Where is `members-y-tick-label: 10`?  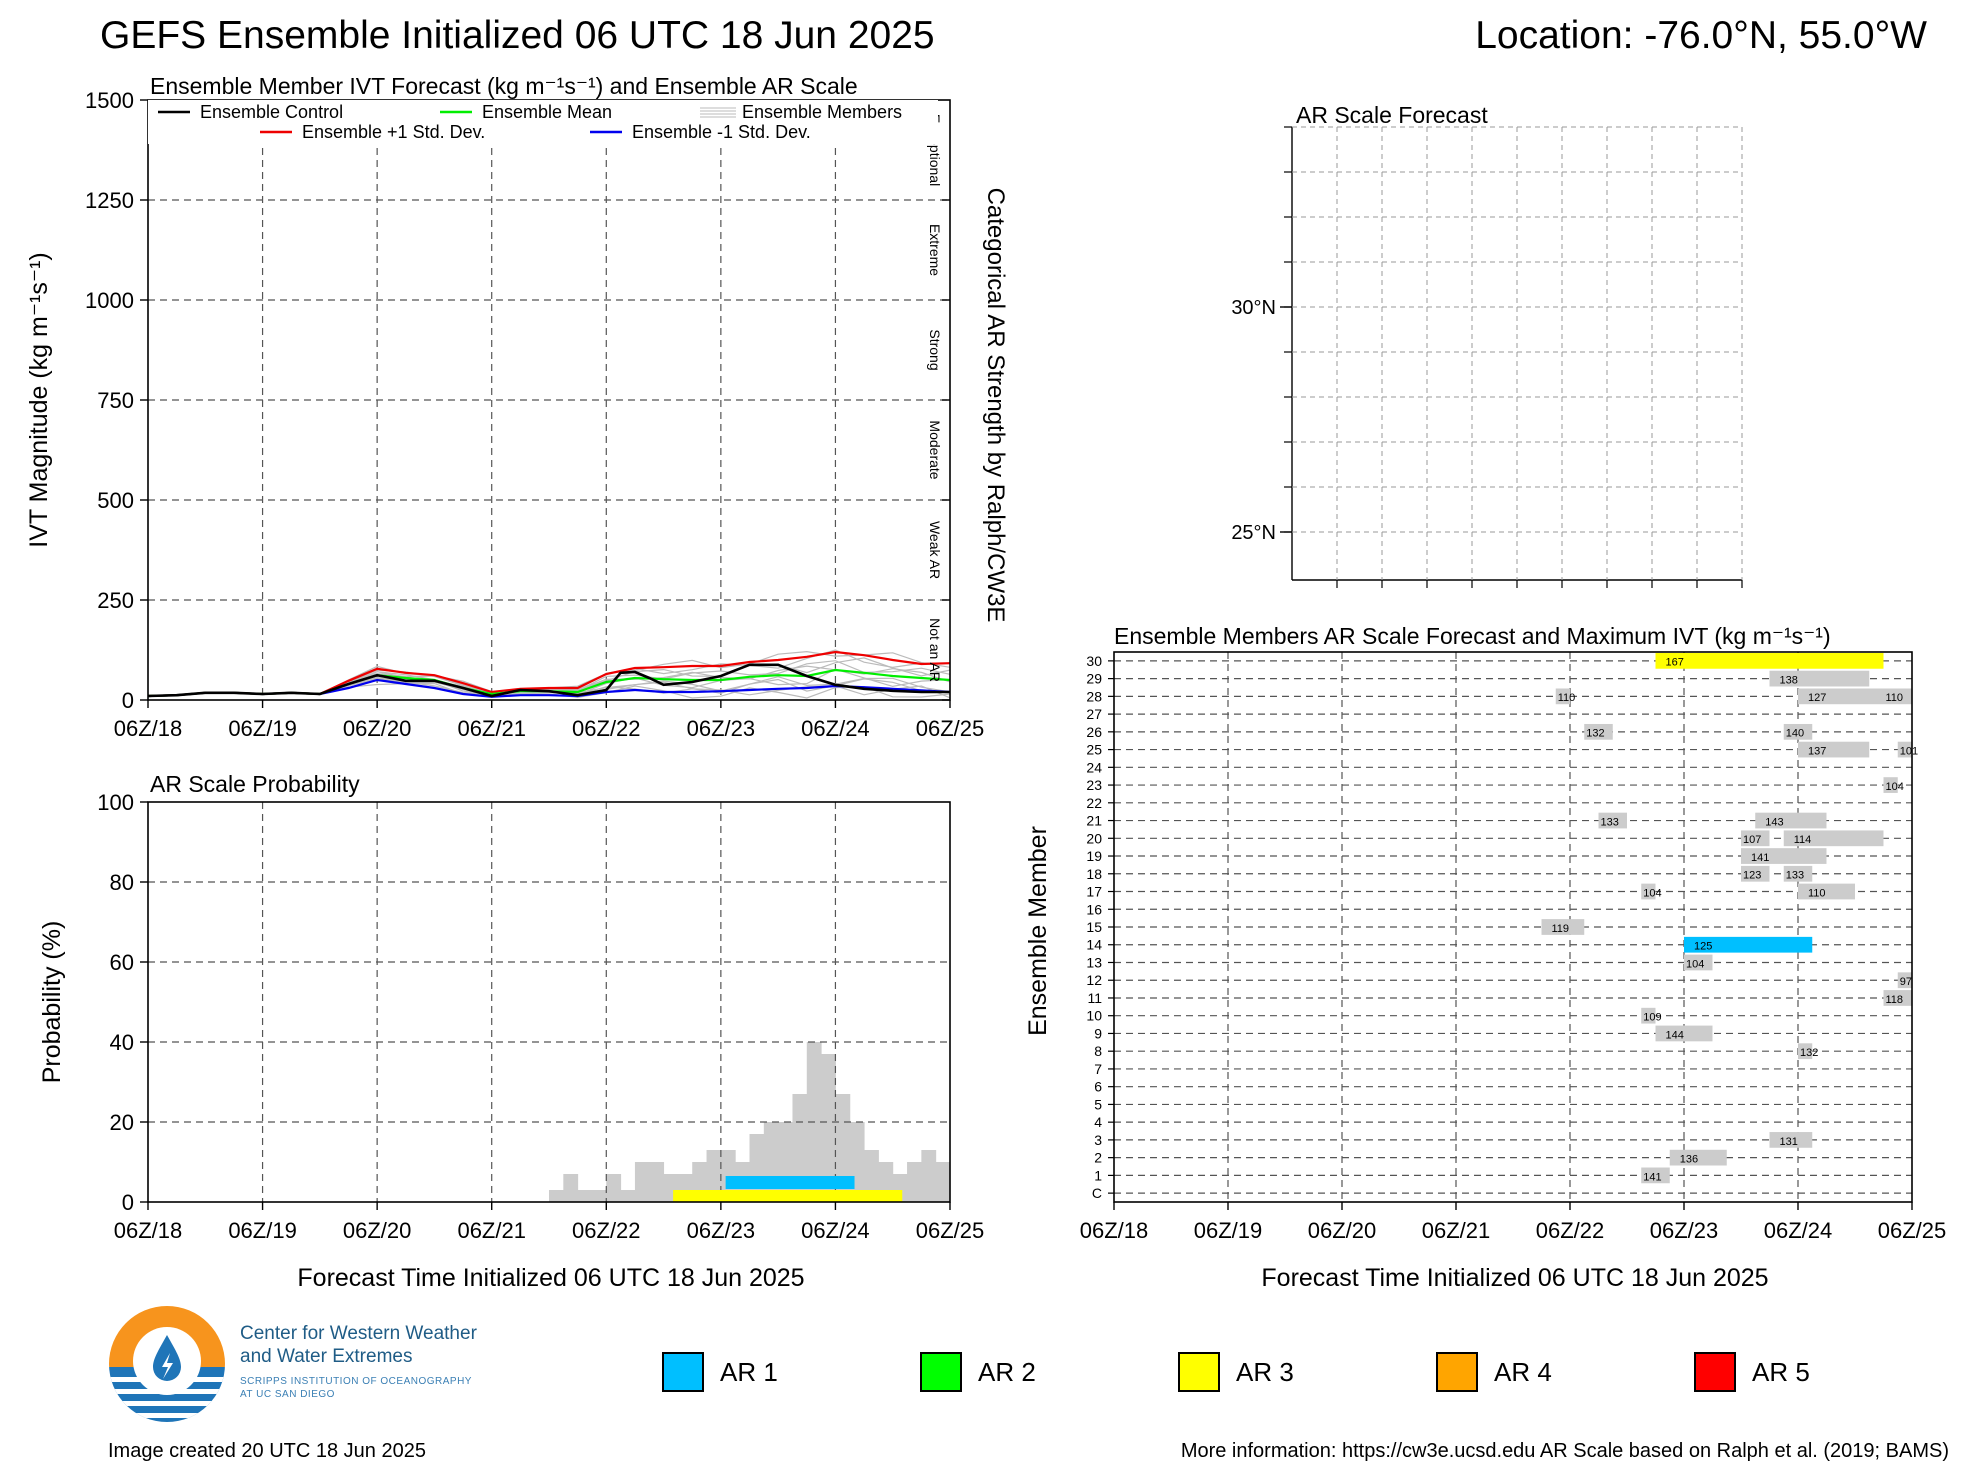
members-y-tick-label: 10 is located at coordinates (1094, 1016).